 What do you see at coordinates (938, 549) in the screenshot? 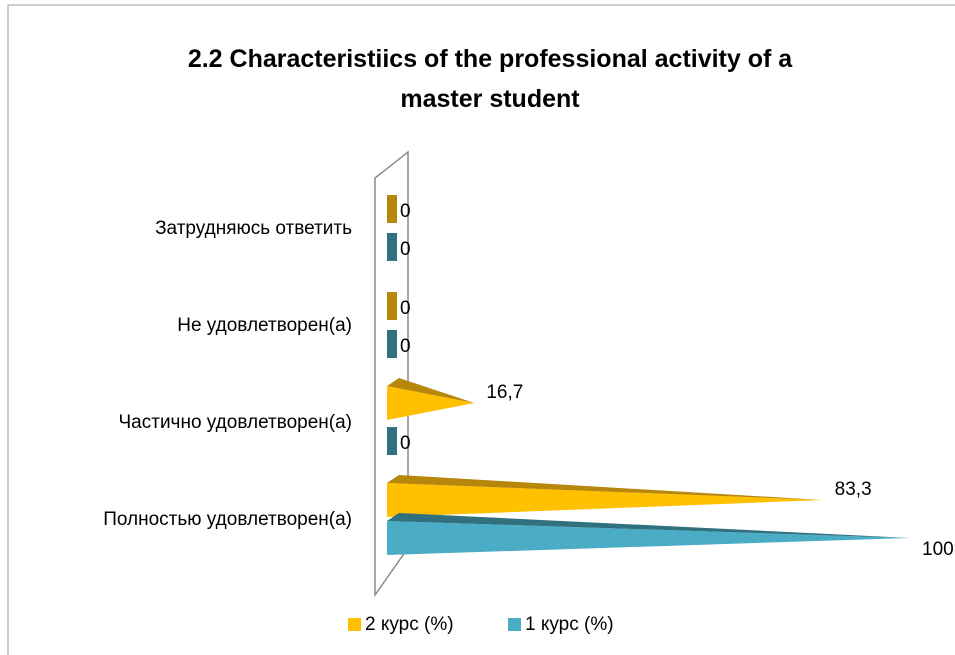
I see `data-label: 100` at bounding box center [938, 549].